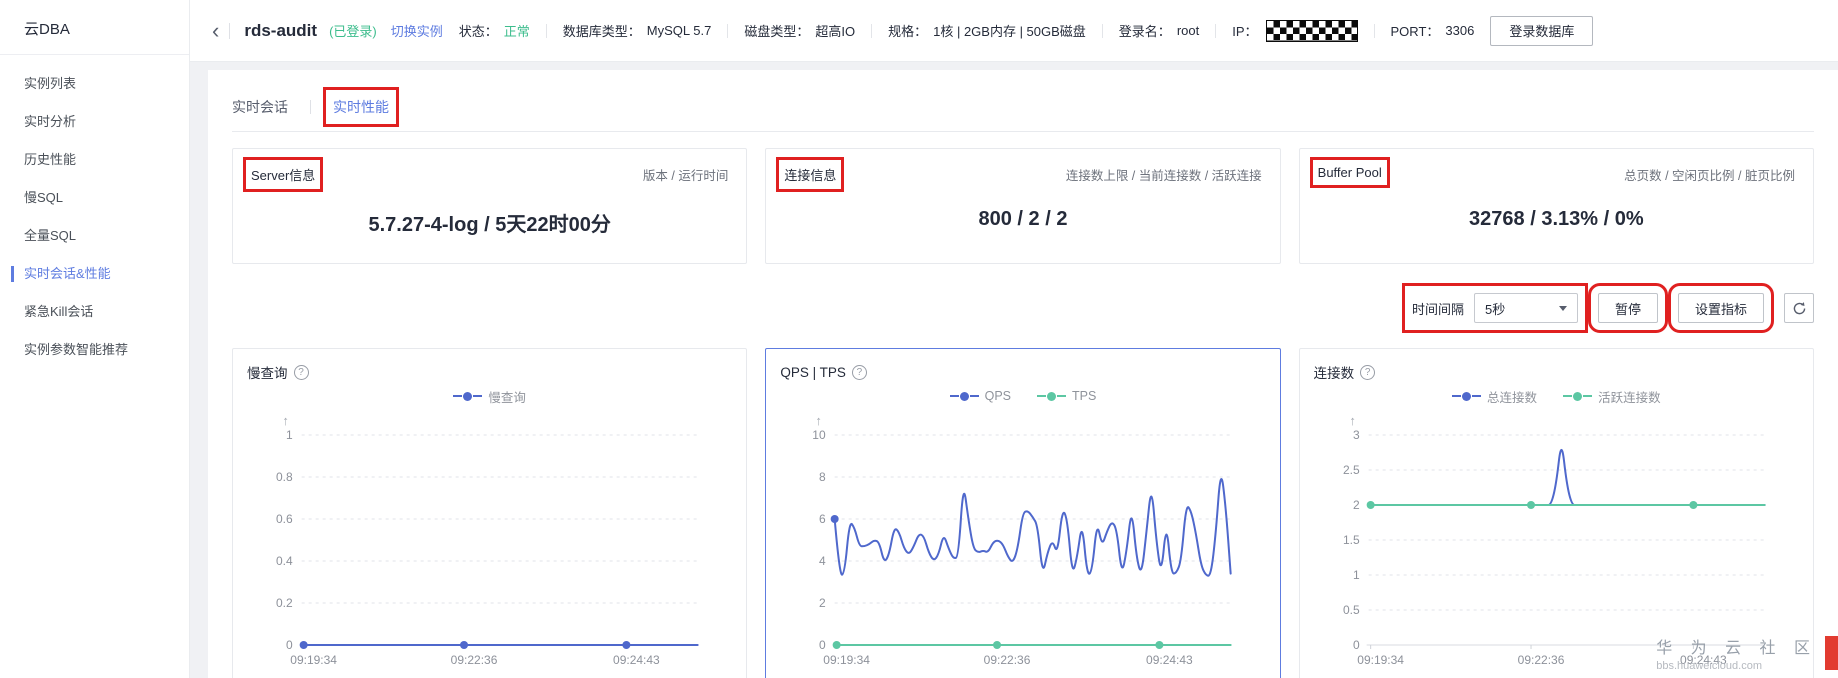 Image resolution: width=1838 pixels, height=678 pixels. Describe the element at coordinates (1556, 396) in the screenshot. I see `chart-legend: 总连接数 活跃连接数` at that location.